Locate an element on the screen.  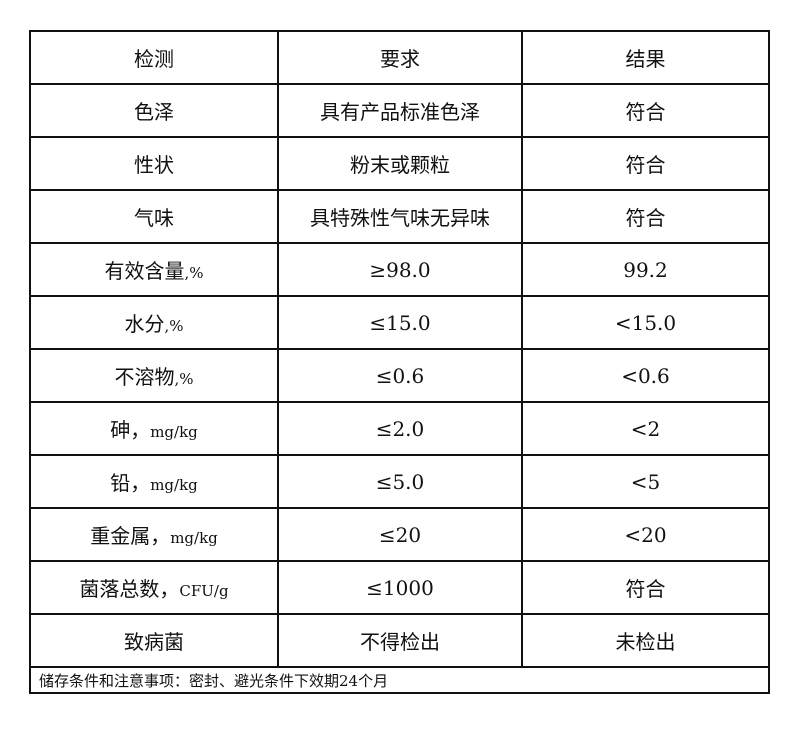
item-name: 水分 is located at coordinates (144, 324).